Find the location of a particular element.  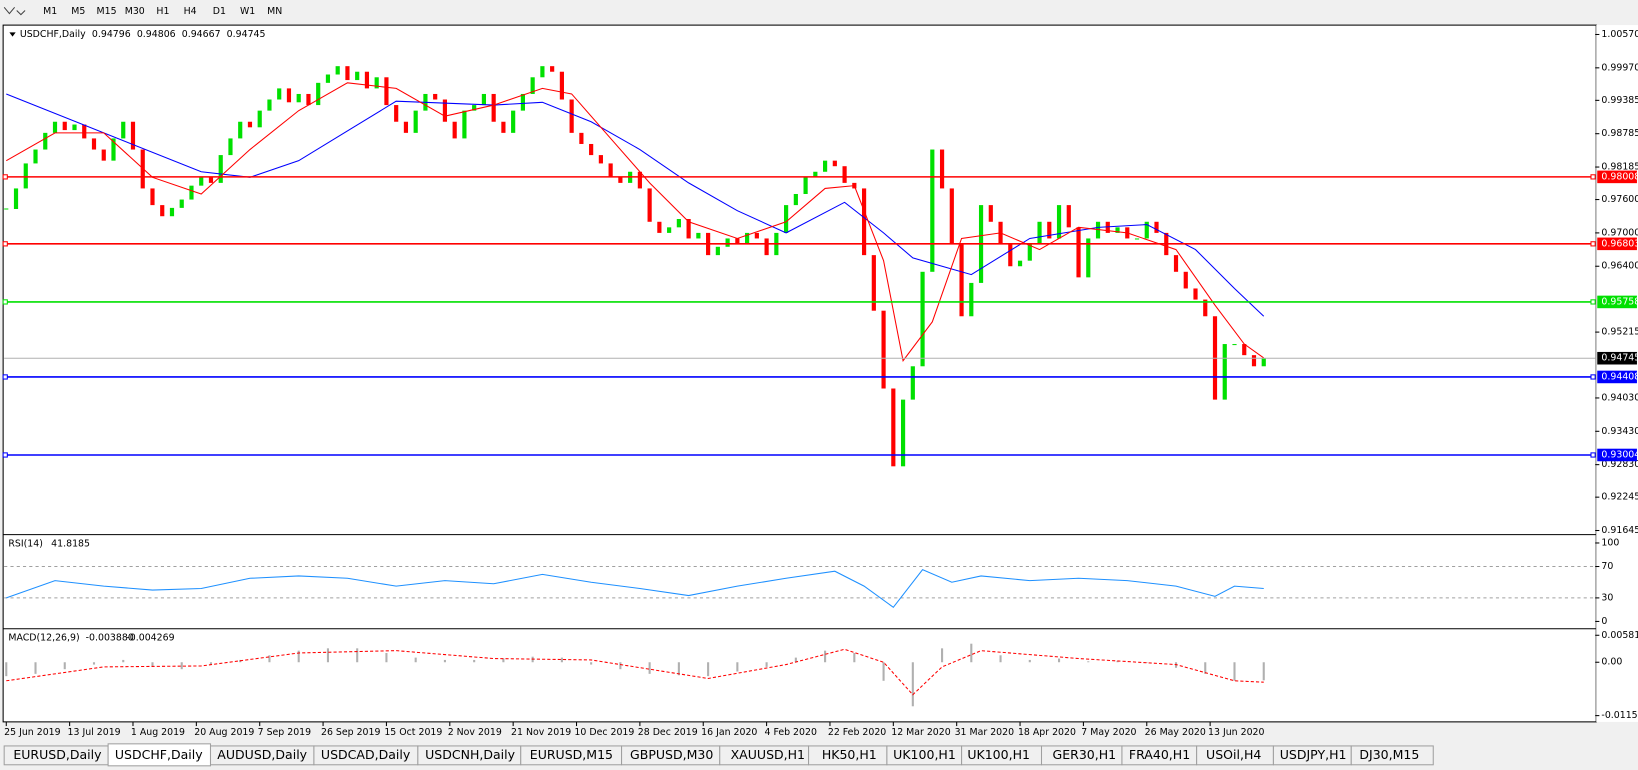

x-tick-label: 20 Aug 2019 is located at coordinates (224, 732).